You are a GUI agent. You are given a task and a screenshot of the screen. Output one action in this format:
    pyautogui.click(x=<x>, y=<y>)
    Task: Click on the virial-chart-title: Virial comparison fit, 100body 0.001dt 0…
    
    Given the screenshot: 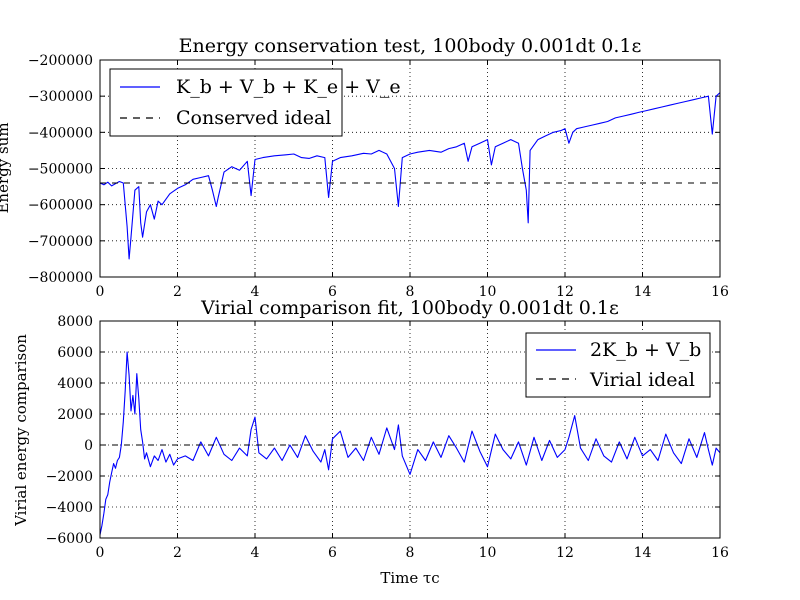 What is the action you would take?
    pyautogui.click(x=409, y=308)
    